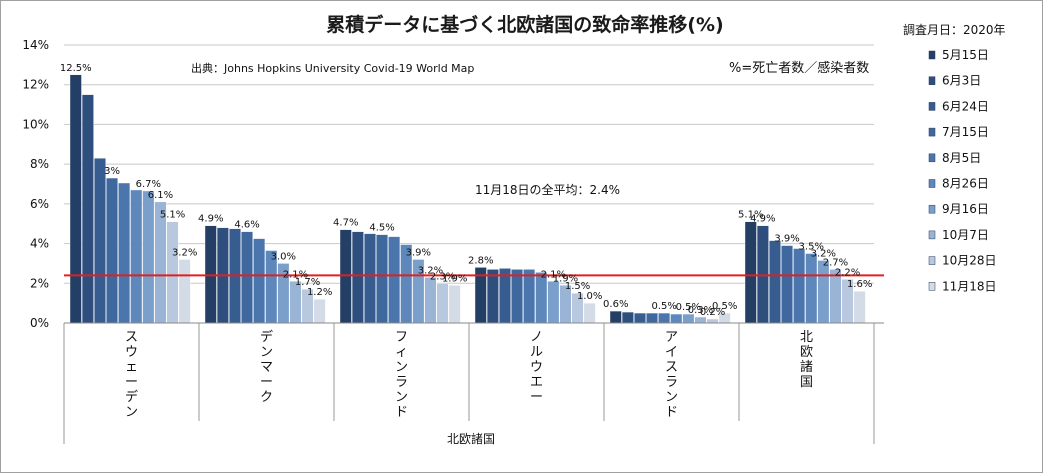 The image size is (1043, 476). Describe the element at coordinates (700, 310) in the screenshot. I see `data-label: 0.3%` at that location.